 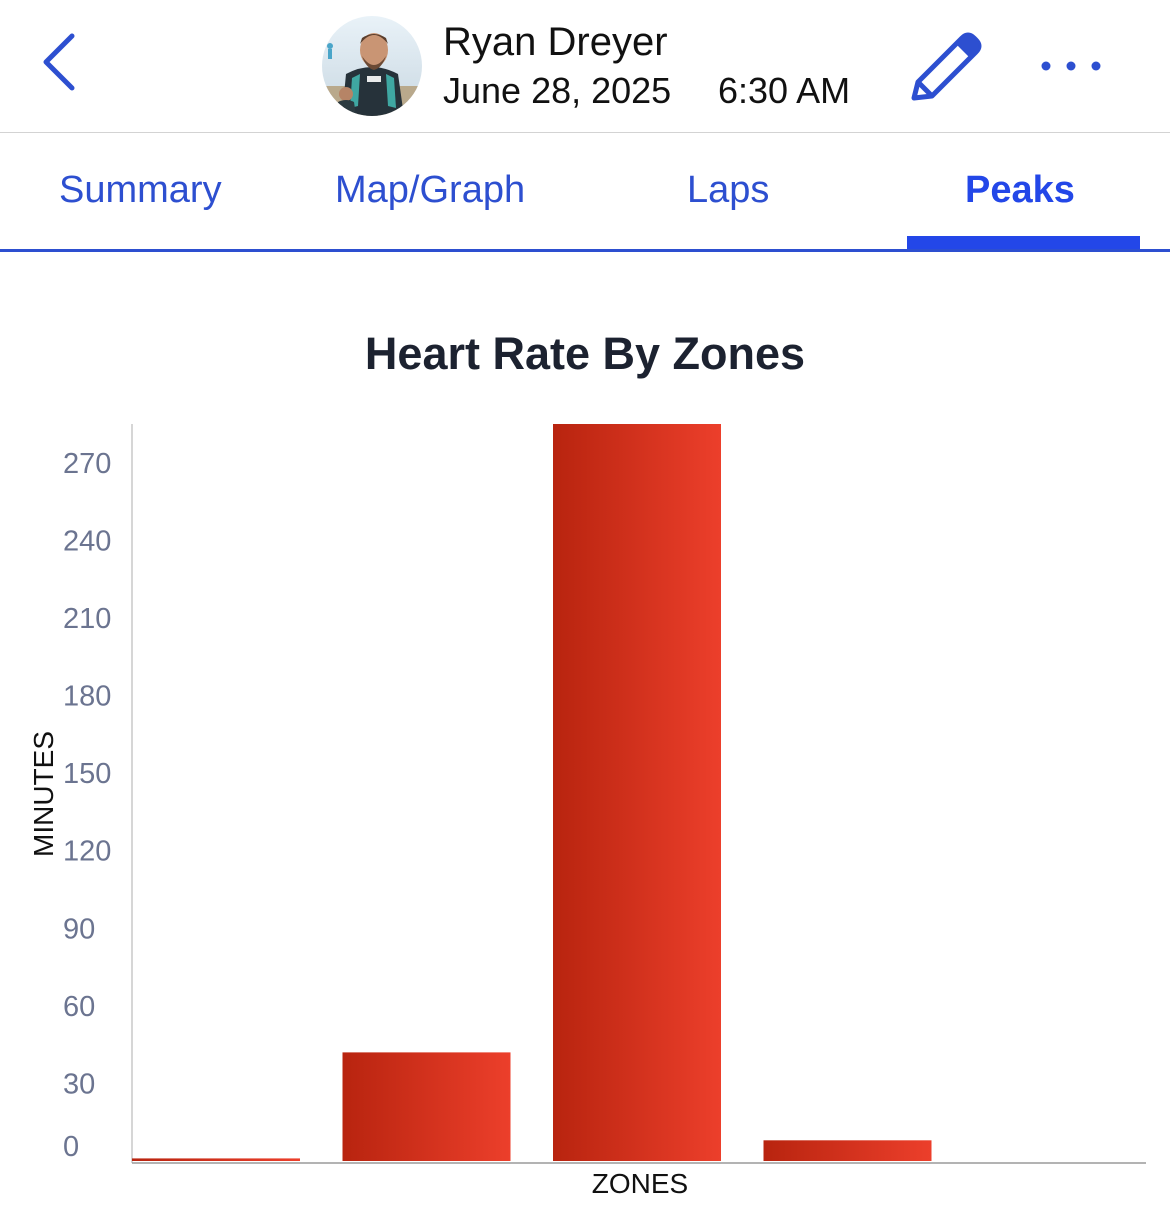 What do you see at coordinates (585, 353) in the screenshot?
I see `chart-title: Heart Rate By Zones` at bounding box center [585, 353].